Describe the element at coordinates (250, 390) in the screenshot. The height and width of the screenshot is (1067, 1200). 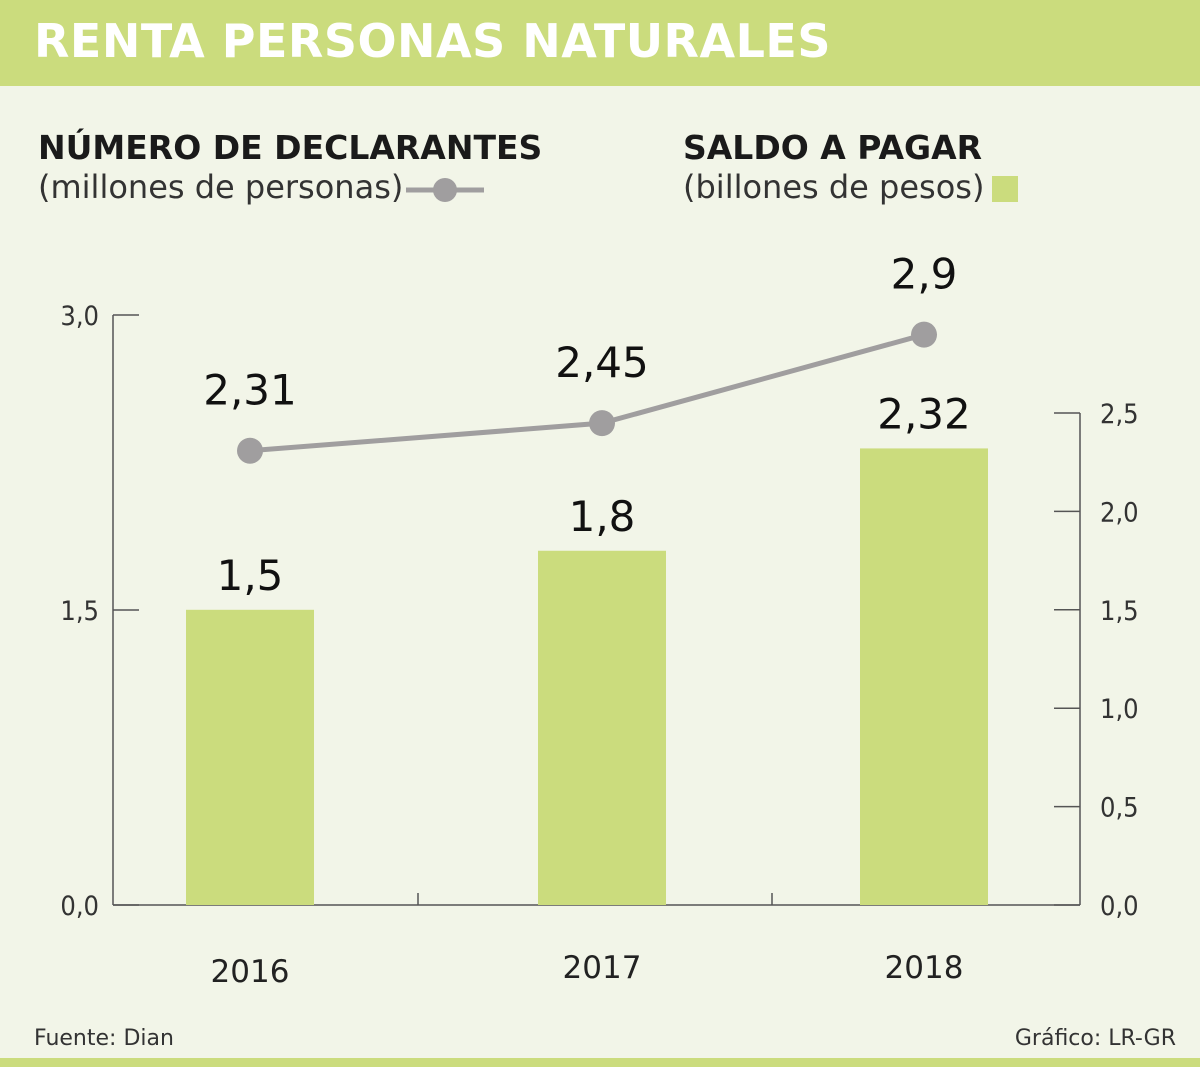
I see `line-value-label: 2,31` at that location.